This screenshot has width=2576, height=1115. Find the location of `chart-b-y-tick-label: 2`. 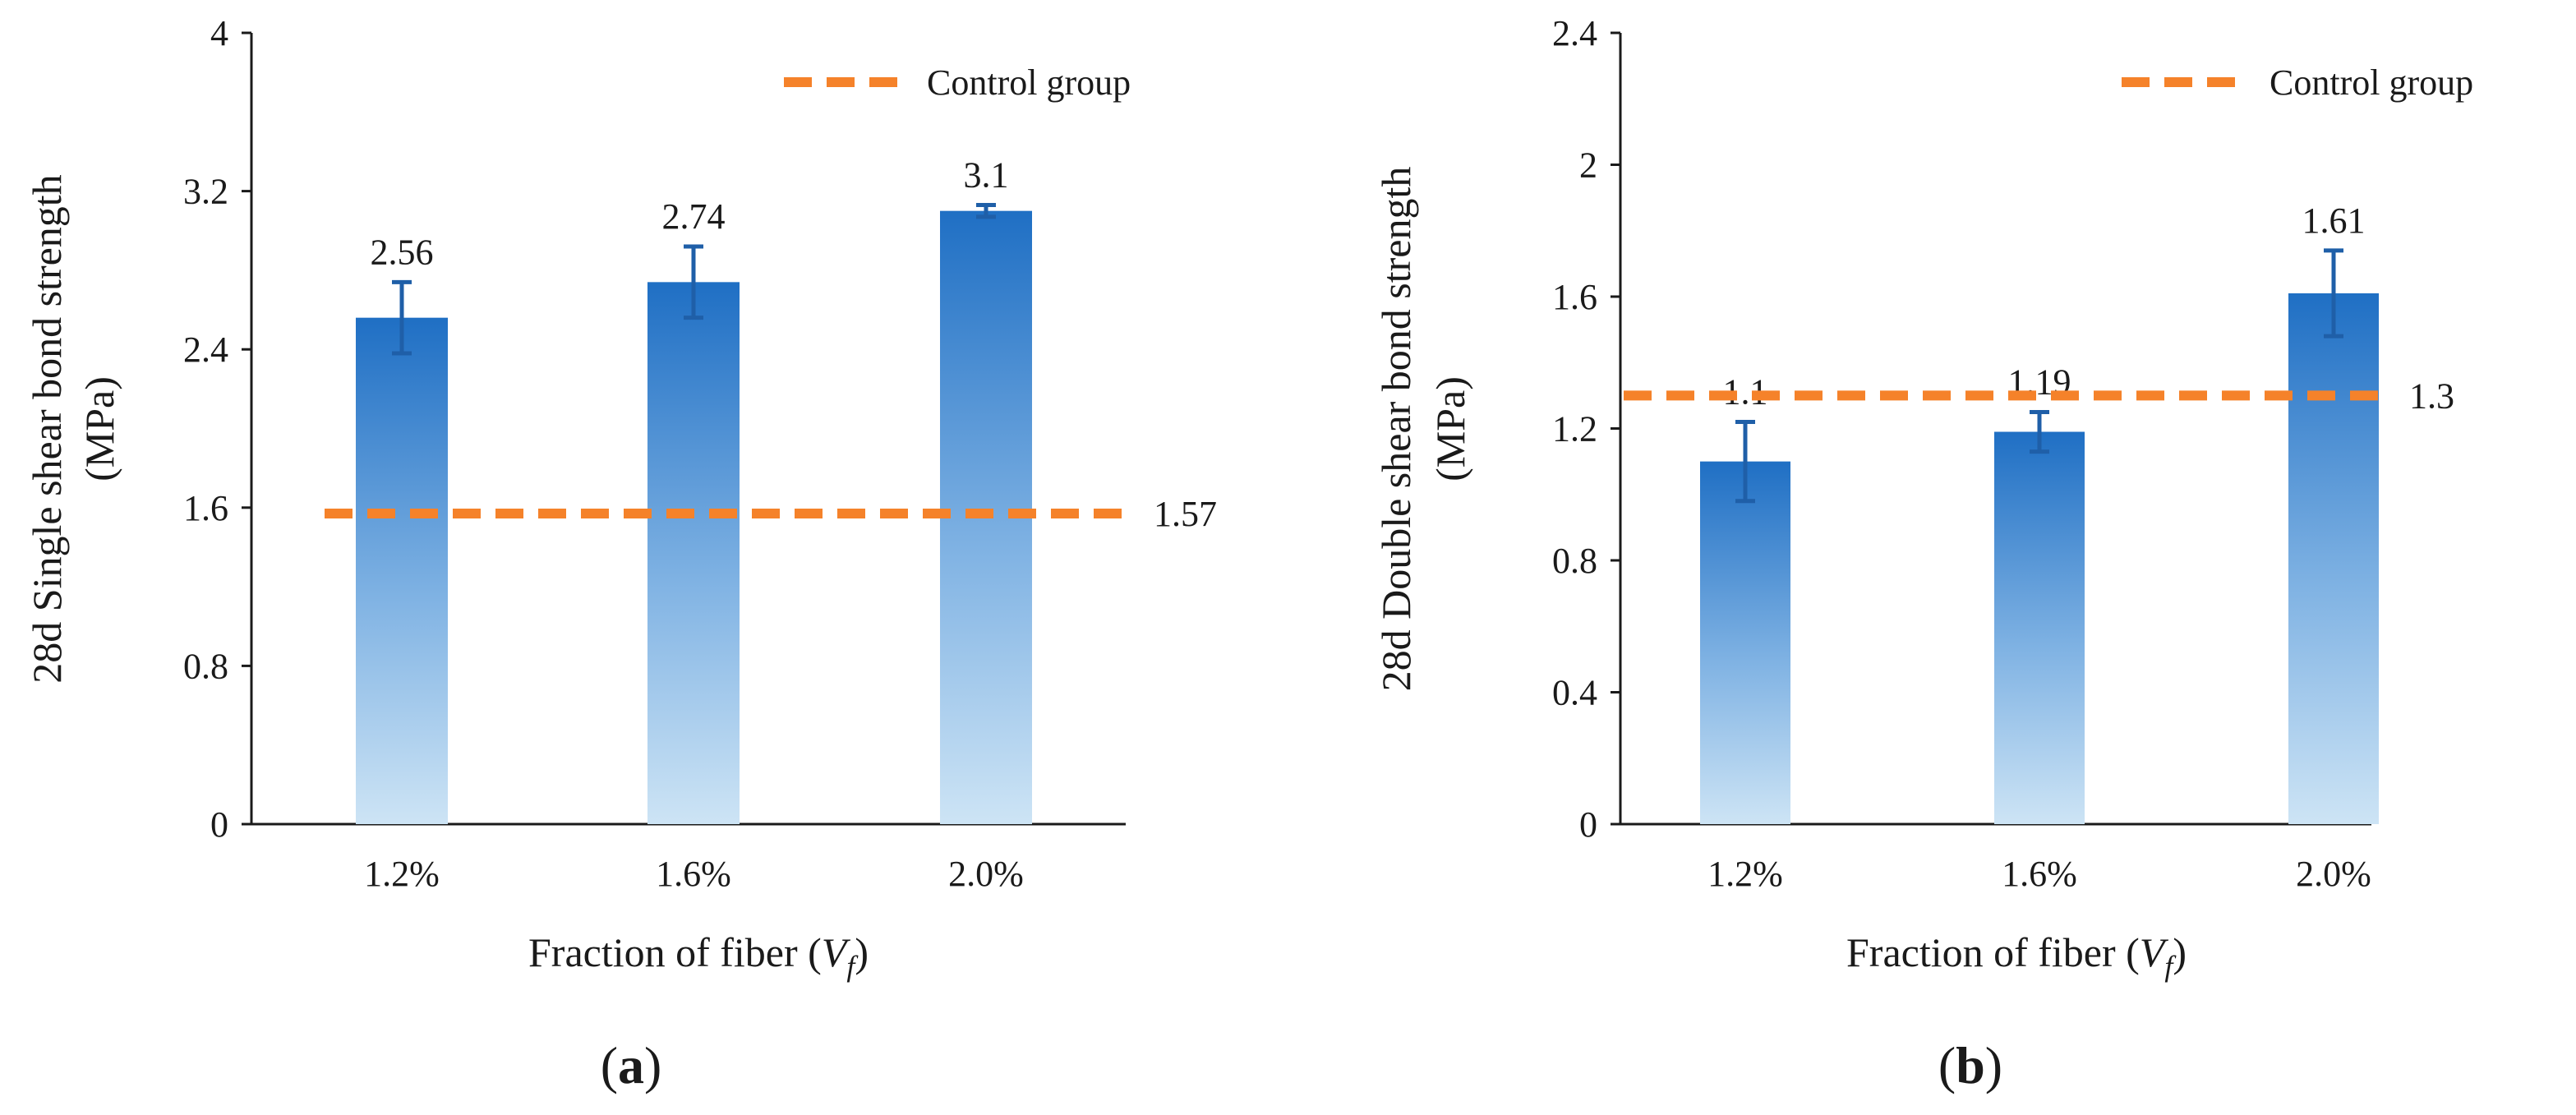

chart-b-y-tick-label: 2 is located at coordinates (1588, 165).